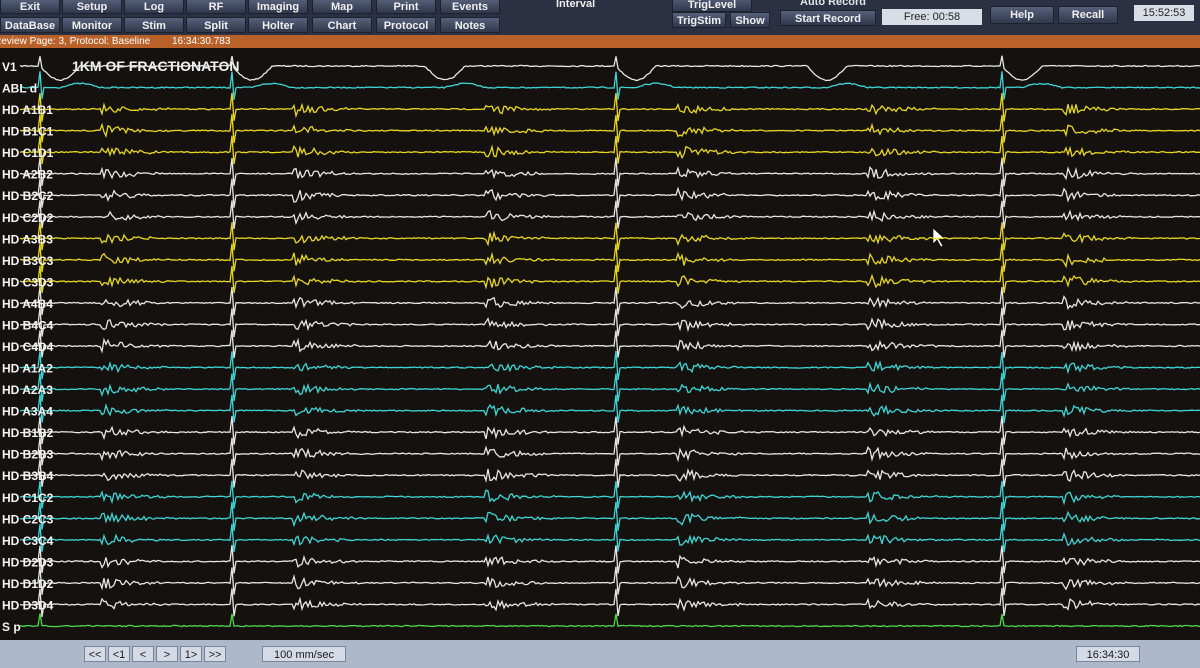 The height and width of the screenshot is (668, 1200). What do you see at coordinates (27, 412) in the screenshot?
I see `channel-label: HD A3A4` at bounding box center [27, 412].